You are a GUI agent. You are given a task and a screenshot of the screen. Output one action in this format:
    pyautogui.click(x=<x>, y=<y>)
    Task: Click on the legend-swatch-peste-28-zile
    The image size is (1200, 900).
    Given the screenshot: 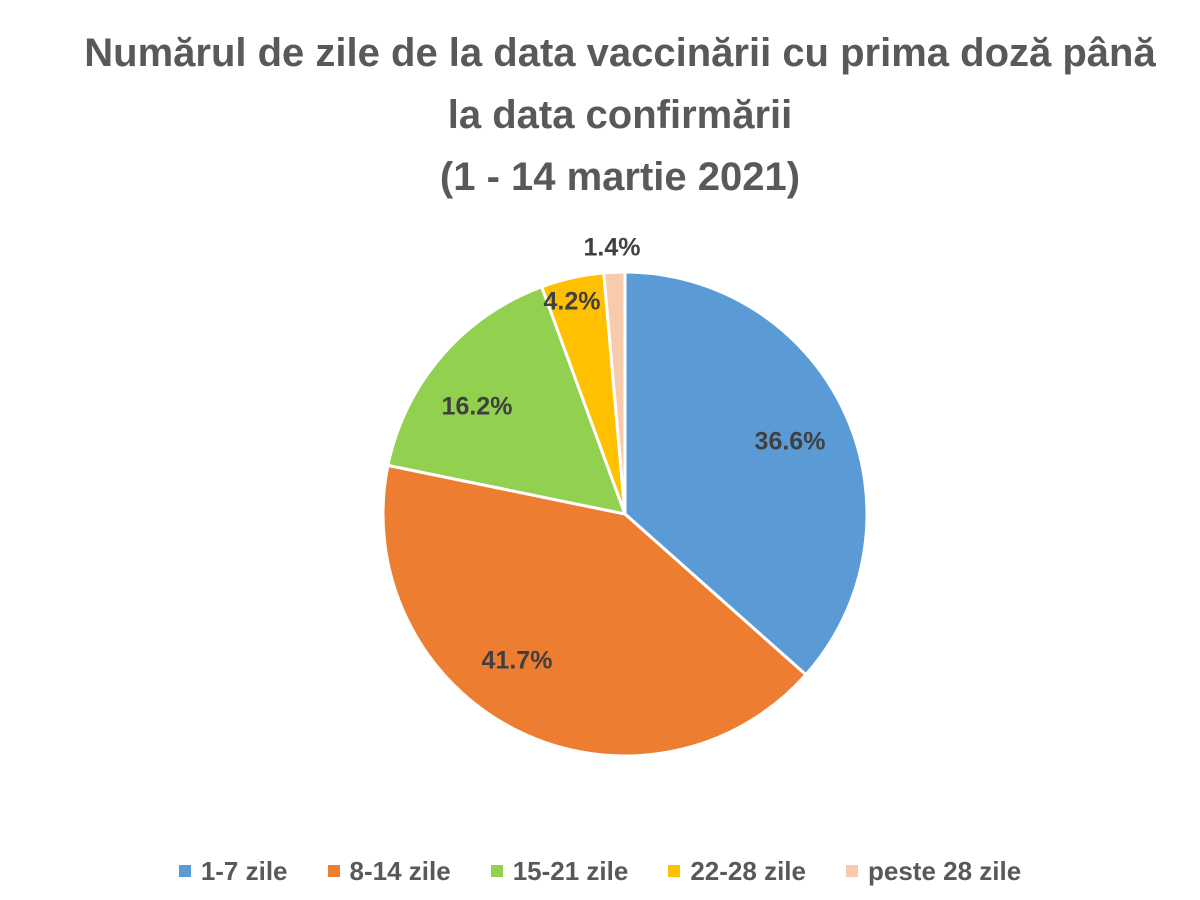 What is the action you would take?
    pyautogui.click(x=851, y=871)
    